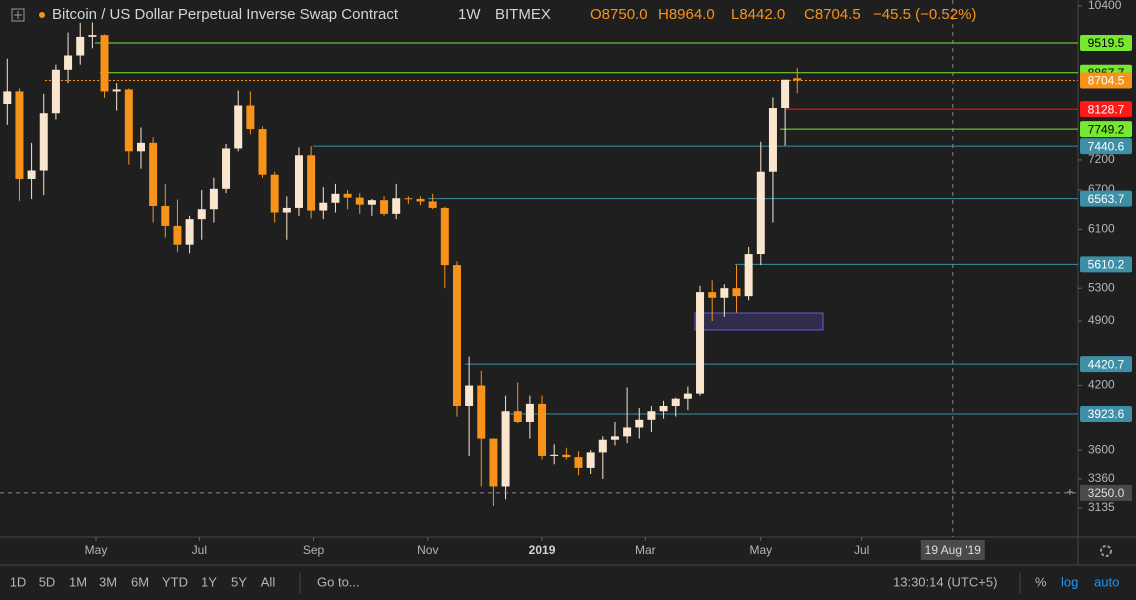 Image resolution: width=1136 pixels, height=600 pixels. Describe the element at coordinates (78, 581) in the screenshot. I see `range-button: 1M` at that location.